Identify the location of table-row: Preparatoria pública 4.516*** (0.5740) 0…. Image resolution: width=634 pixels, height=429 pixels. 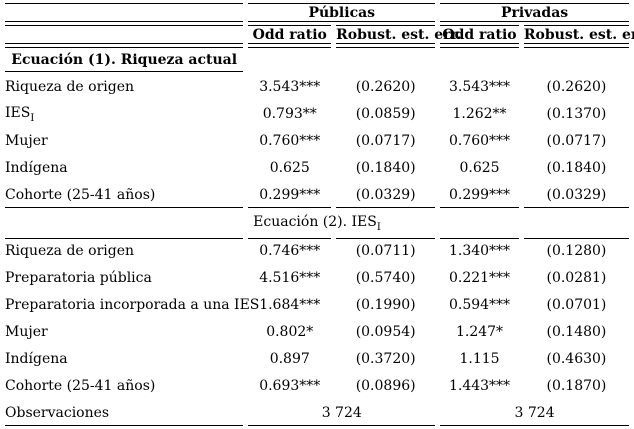
(317, 278).